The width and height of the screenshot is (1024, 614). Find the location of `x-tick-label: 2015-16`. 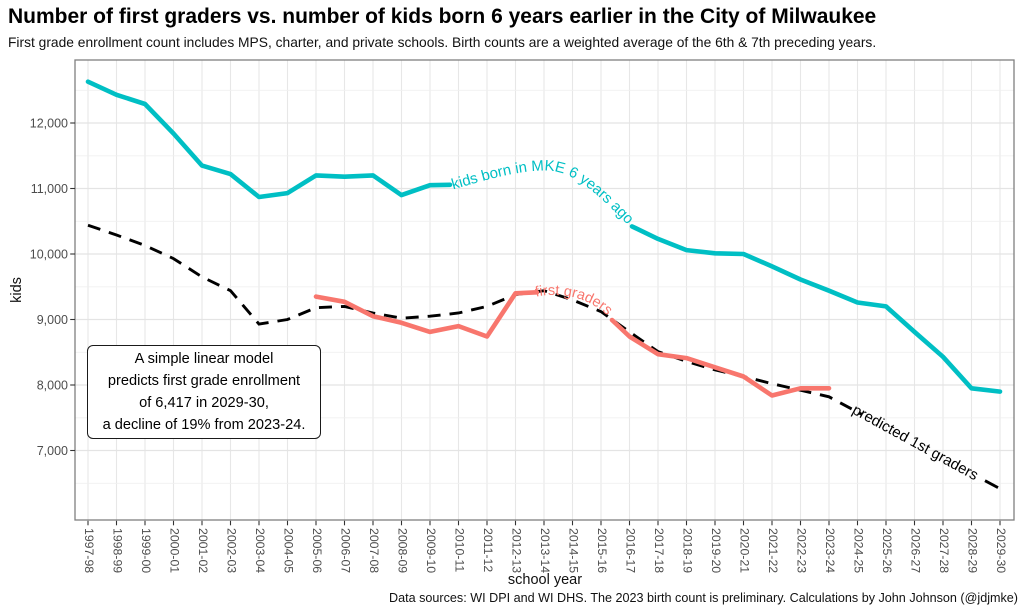

x-tick-label: 2015-16 is located at coordinates (602, 550).